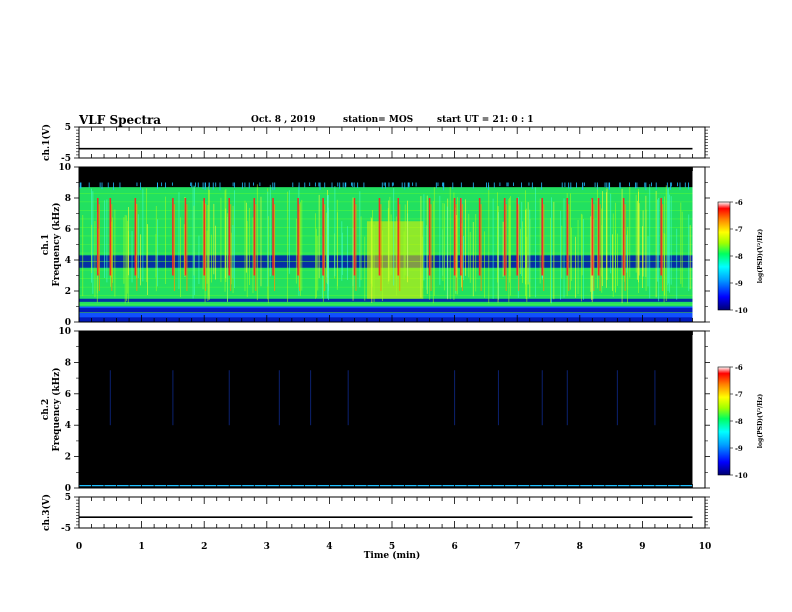 Image resolution: width=792 pixels, height=612 pixels. What do you see at coordinates (395, 260) in the screenshot?
I see `ch1-intense-region` at bounding box center [395, 260].